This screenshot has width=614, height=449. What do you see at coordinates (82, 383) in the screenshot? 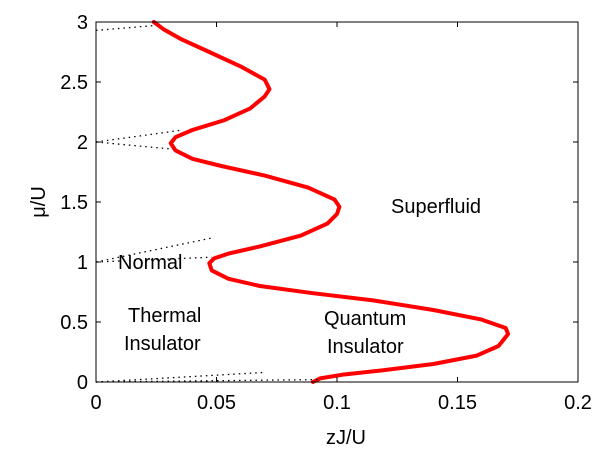
I see `y-tick-label-0: 0` at bounding box center [82, 383].